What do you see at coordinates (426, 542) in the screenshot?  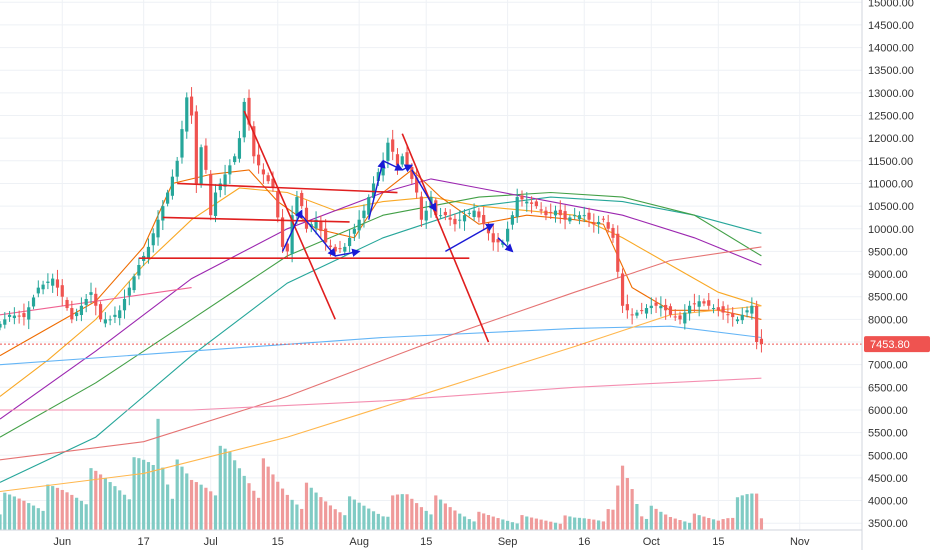 I see `x-tick-label: 15` at bounding box center [426, 542].